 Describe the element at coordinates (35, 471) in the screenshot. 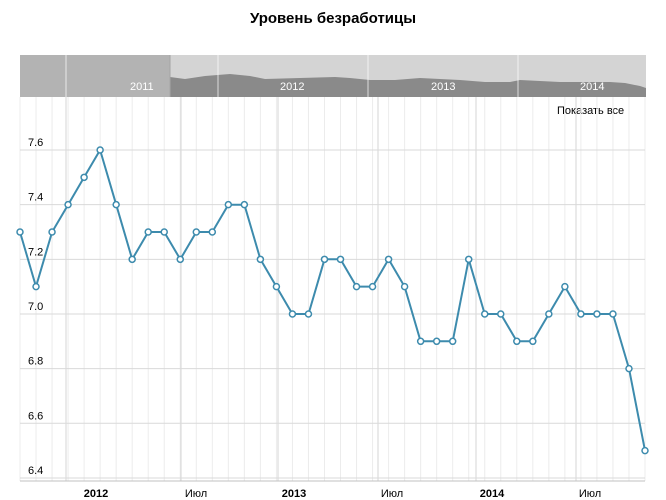

I see `y-tick-label: 6.4` at that location.